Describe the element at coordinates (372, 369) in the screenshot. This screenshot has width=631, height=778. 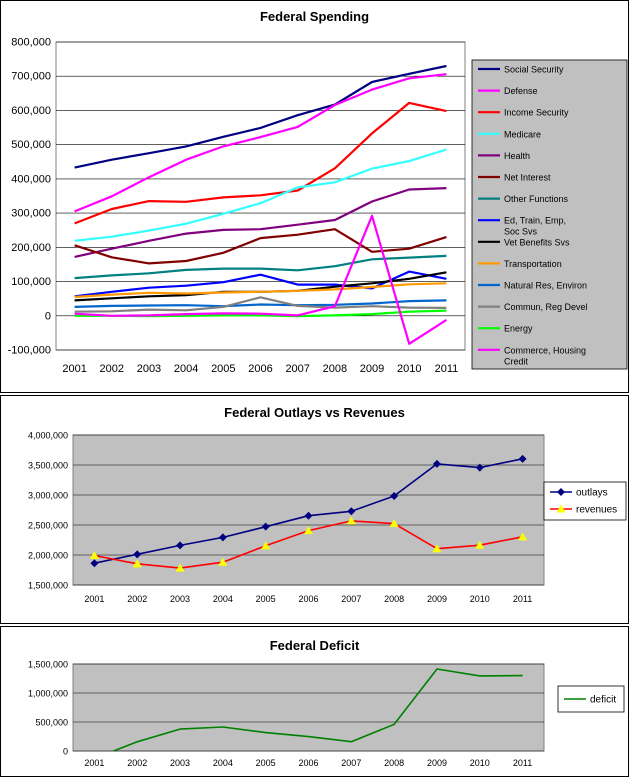
I see `spending-x-tick-label: 2009` at that location.